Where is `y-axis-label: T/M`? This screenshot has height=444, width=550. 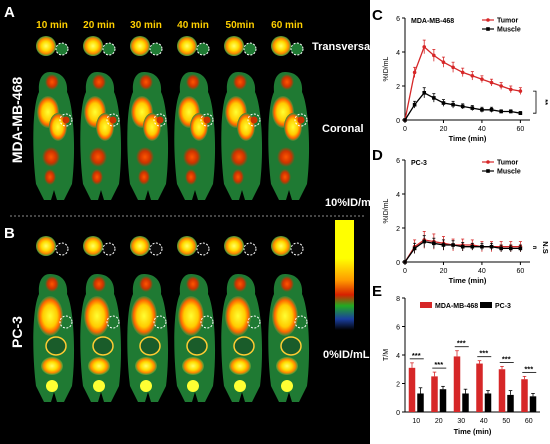
y-axis-label: T/M is located at coordinates (386, 355).